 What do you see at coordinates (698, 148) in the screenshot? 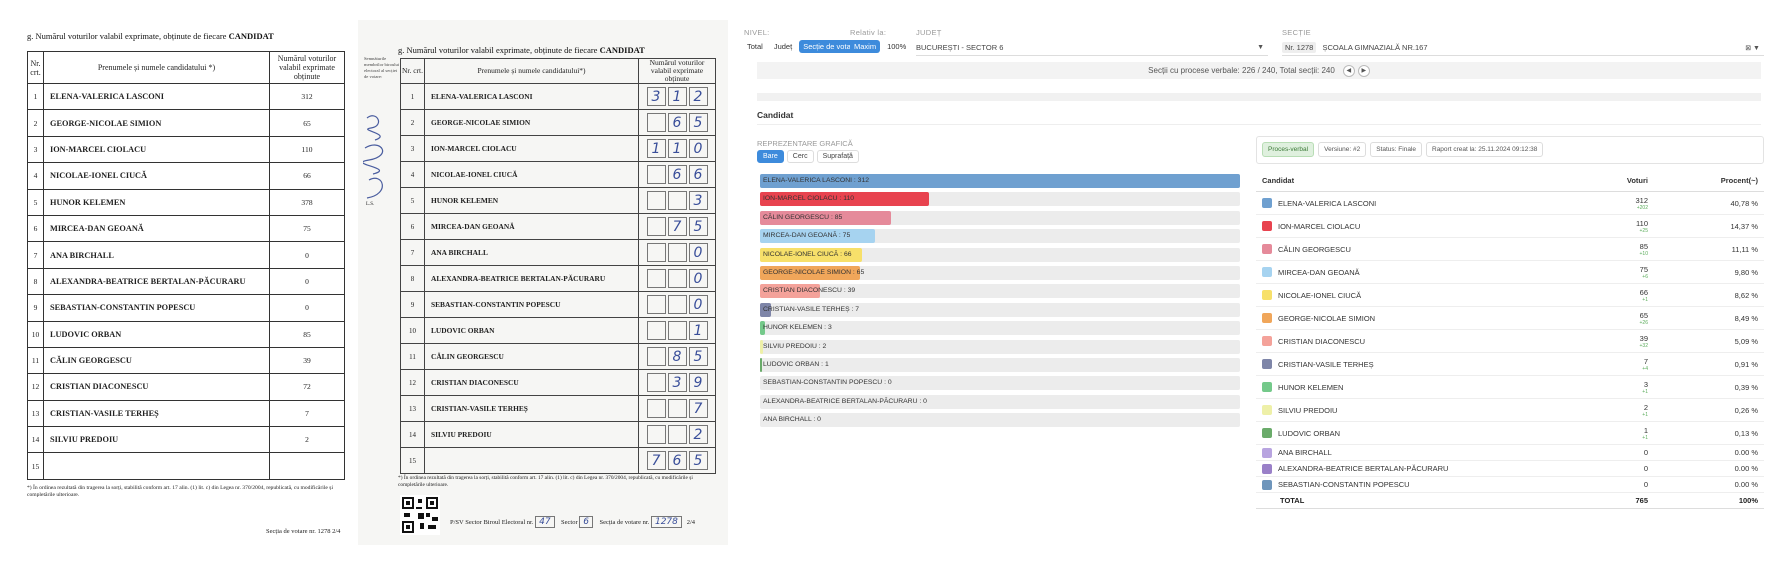
I see `handwritten-digit: 0` at bounding box center [698, 148].